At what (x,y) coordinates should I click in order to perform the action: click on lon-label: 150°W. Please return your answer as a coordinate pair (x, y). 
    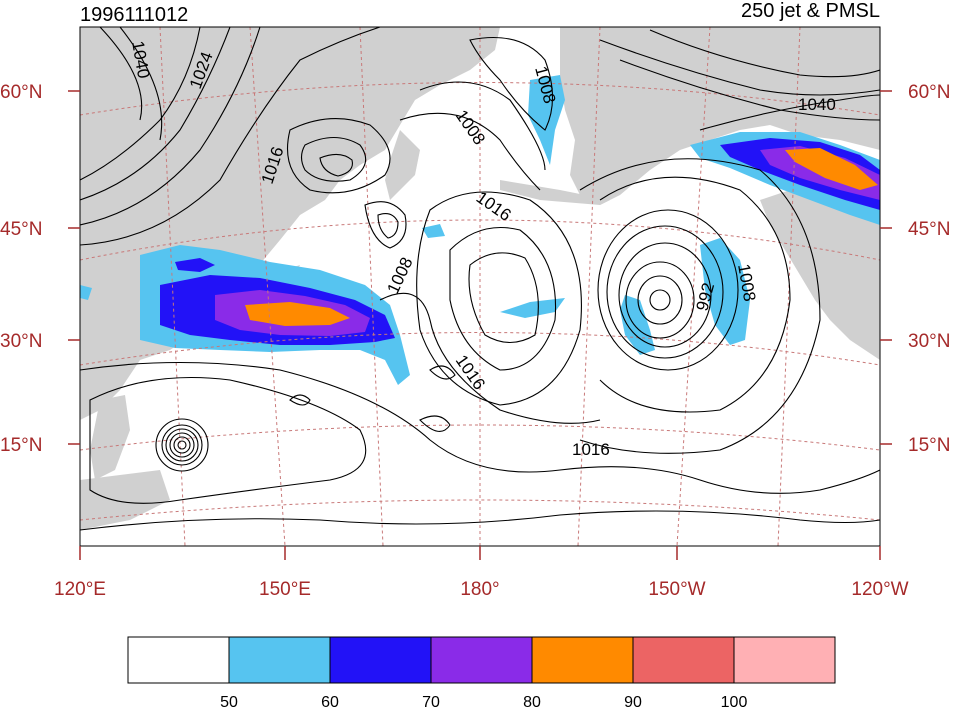
    Looking at the image, I should click on (676, 589).